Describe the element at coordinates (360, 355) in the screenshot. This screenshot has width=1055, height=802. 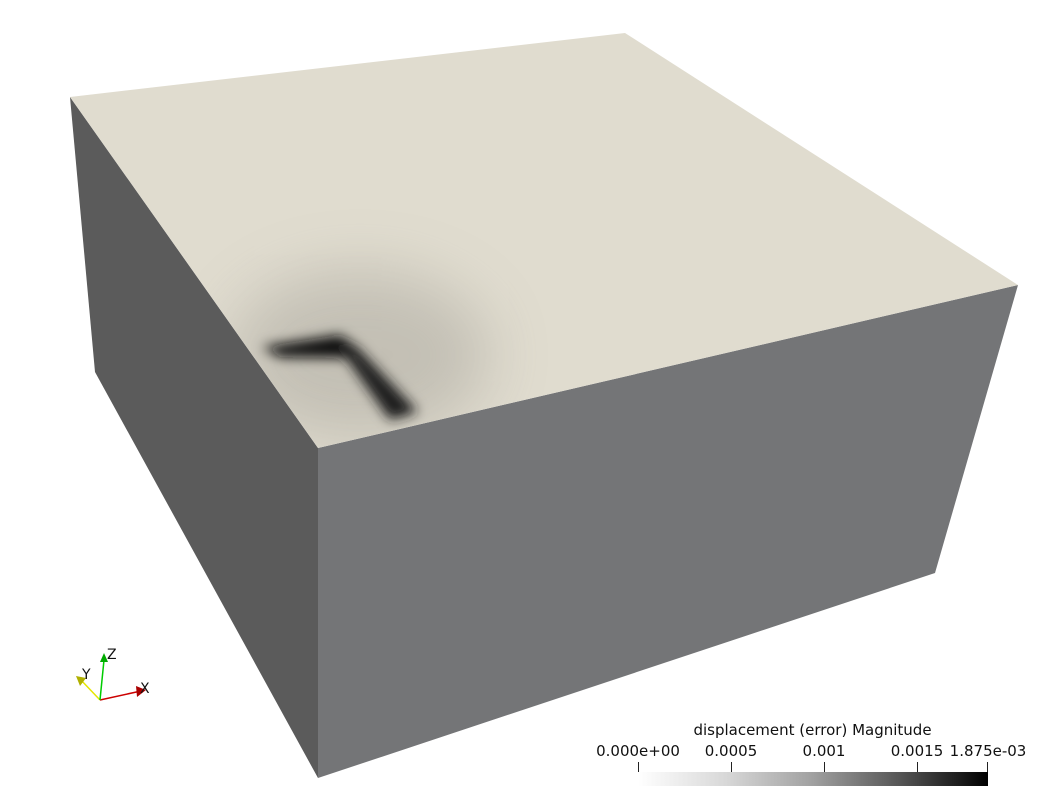
I see `error-hotspot` at that location.